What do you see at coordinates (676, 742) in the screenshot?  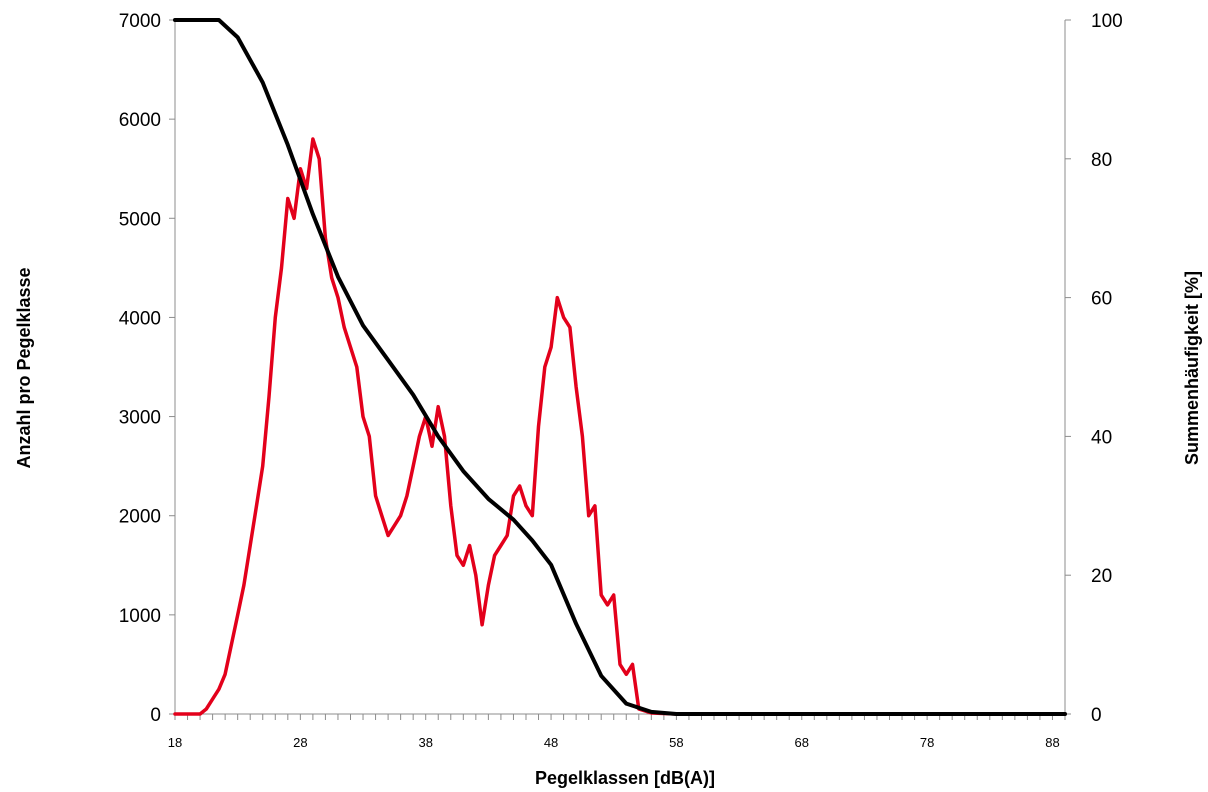 I see `x-tick-label: 58` at bounding box center [676, 742].